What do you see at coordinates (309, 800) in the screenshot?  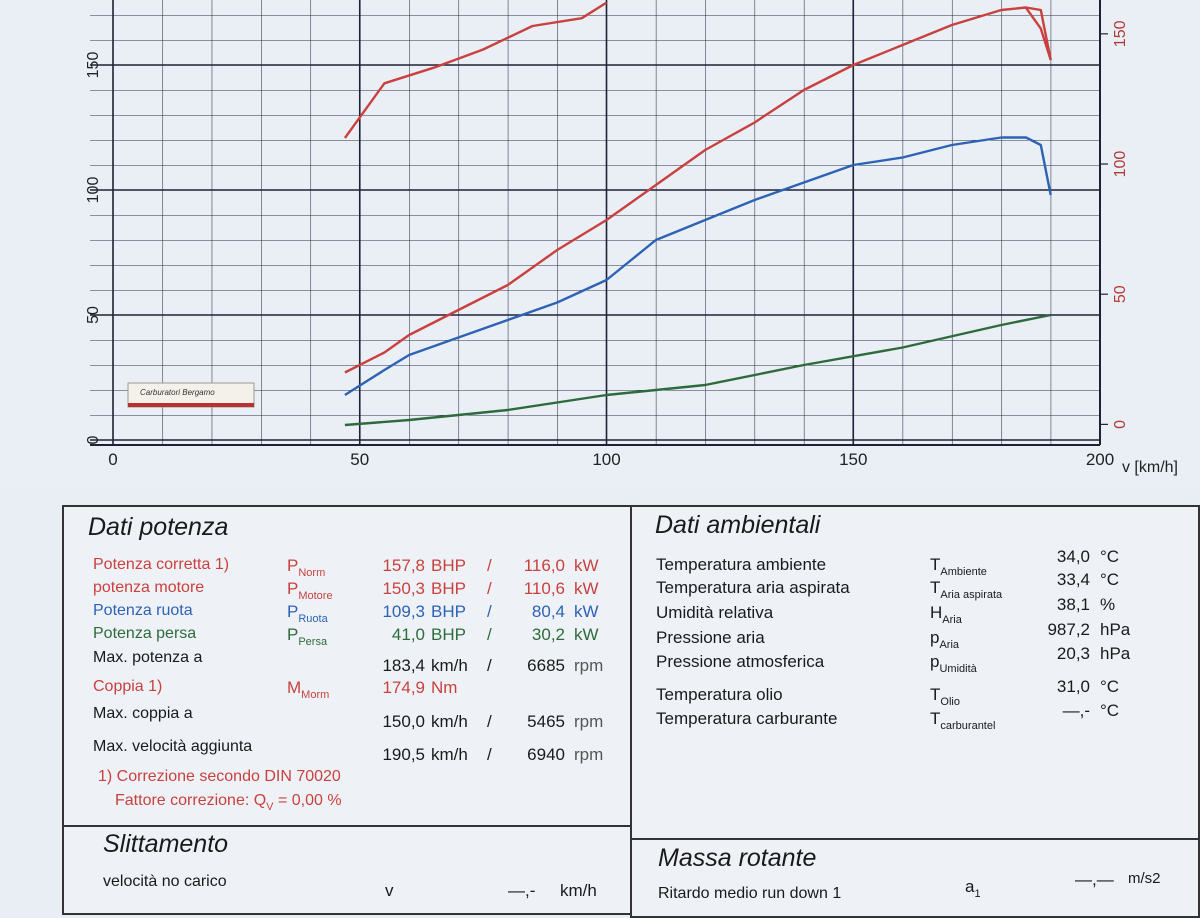 I see `note-value: = 0,00 %` at bounding box center [309, 800].